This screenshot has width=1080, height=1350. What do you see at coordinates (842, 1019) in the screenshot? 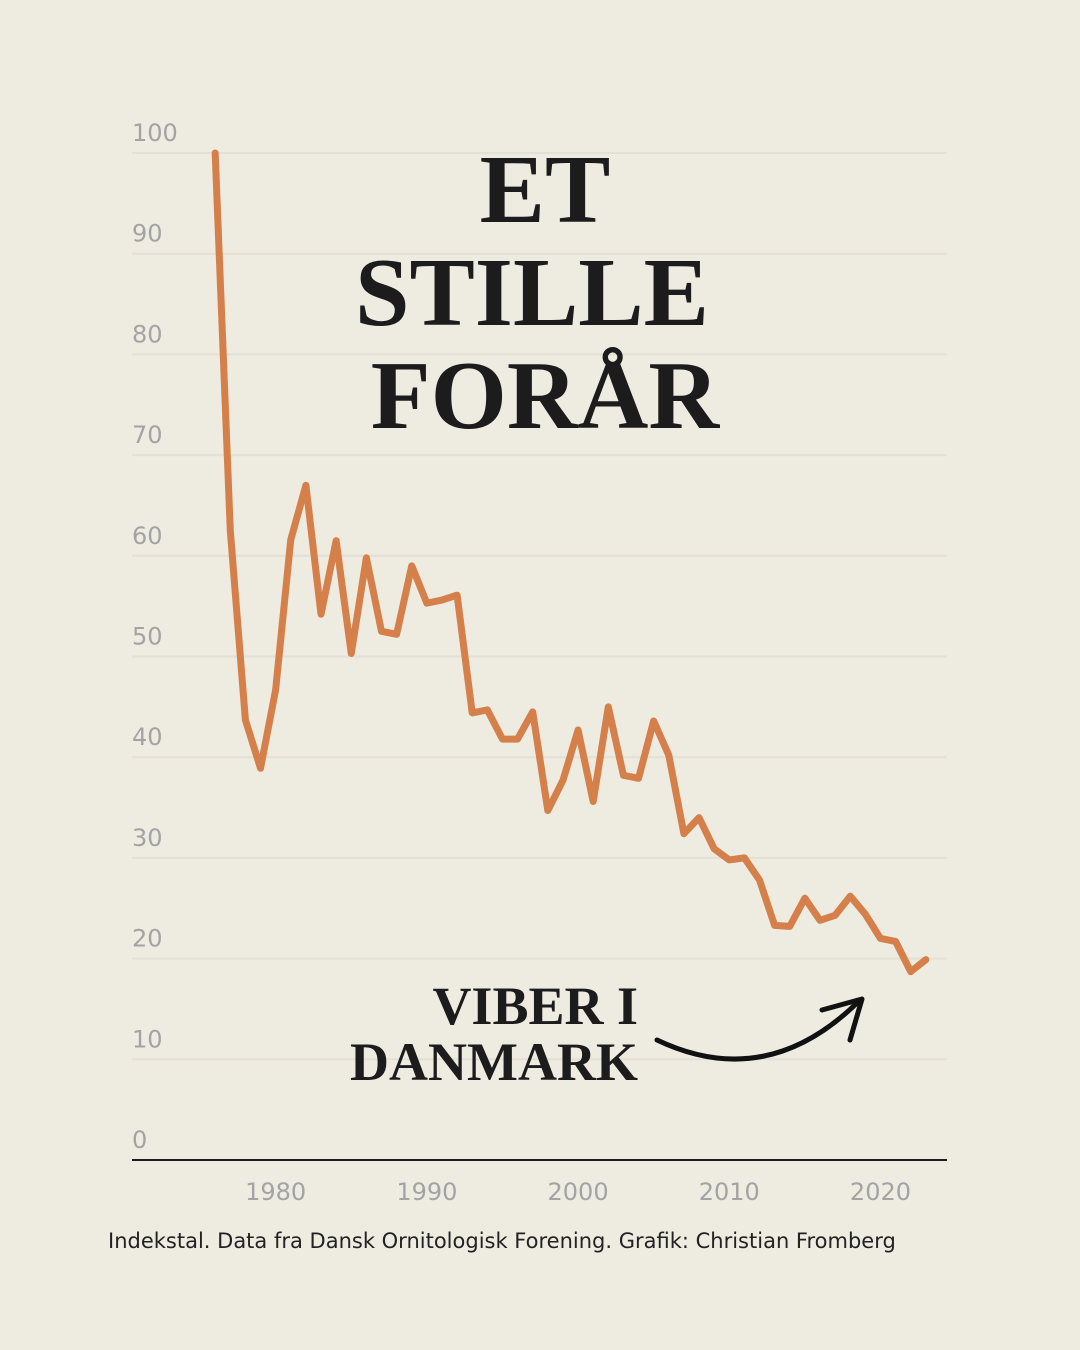
I see `arrow-head` at bounding box center [842, 1019].